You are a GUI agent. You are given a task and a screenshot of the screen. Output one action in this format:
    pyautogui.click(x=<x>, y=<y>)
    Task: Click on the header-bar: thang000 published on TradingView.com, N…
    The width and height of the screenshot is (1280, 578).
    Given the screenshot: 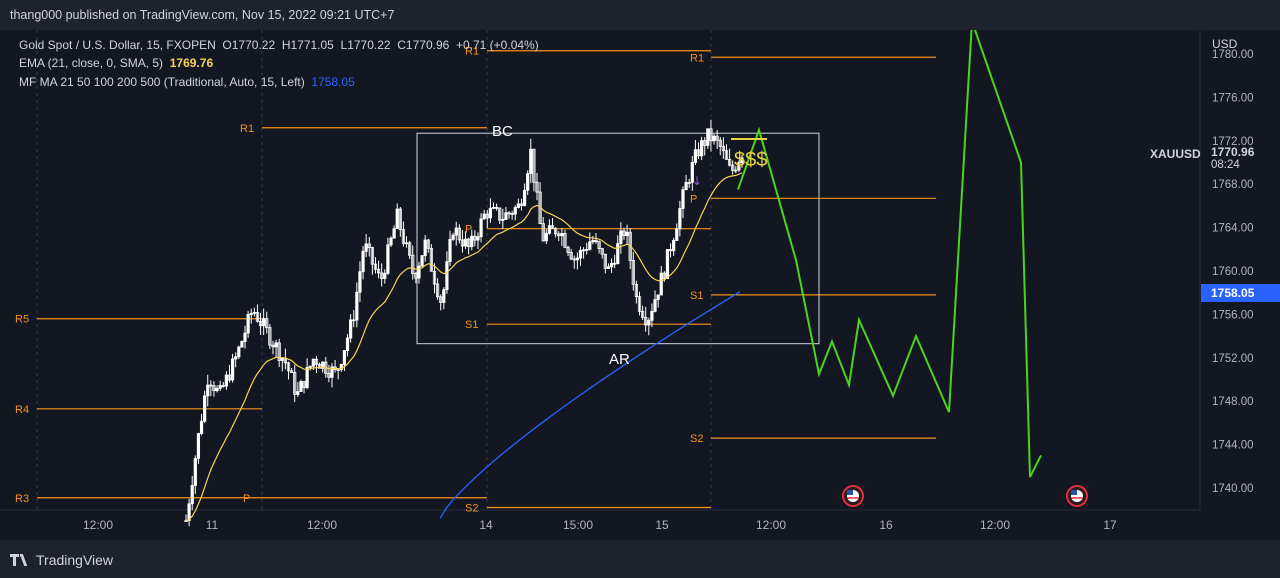 What is the action you would take?
    pyautogui.click(x=640, y=15)
    